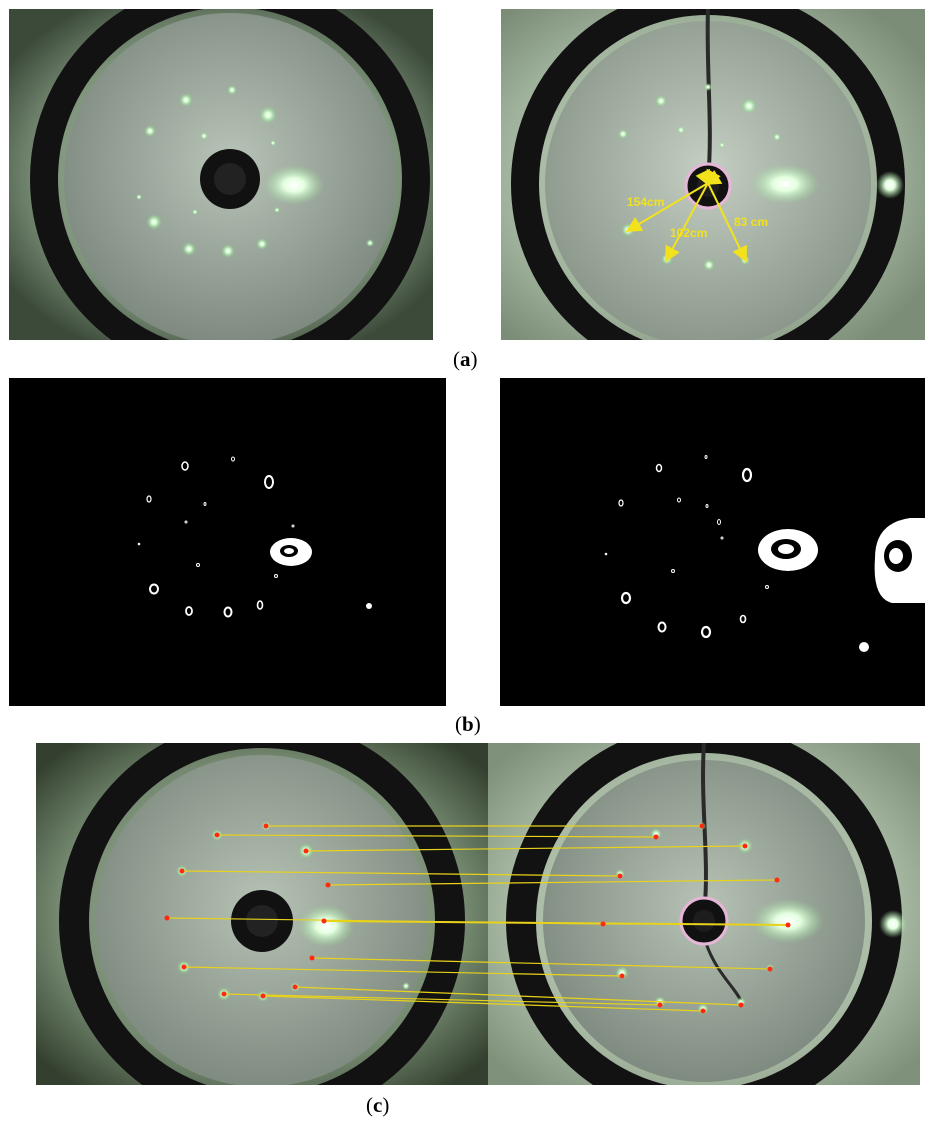 The width and height of the screenshot is (932, 1126). Describe the element at coordinates (688, 233) in the screenshot. I see `measurement-label-102: 102cm` at that location.